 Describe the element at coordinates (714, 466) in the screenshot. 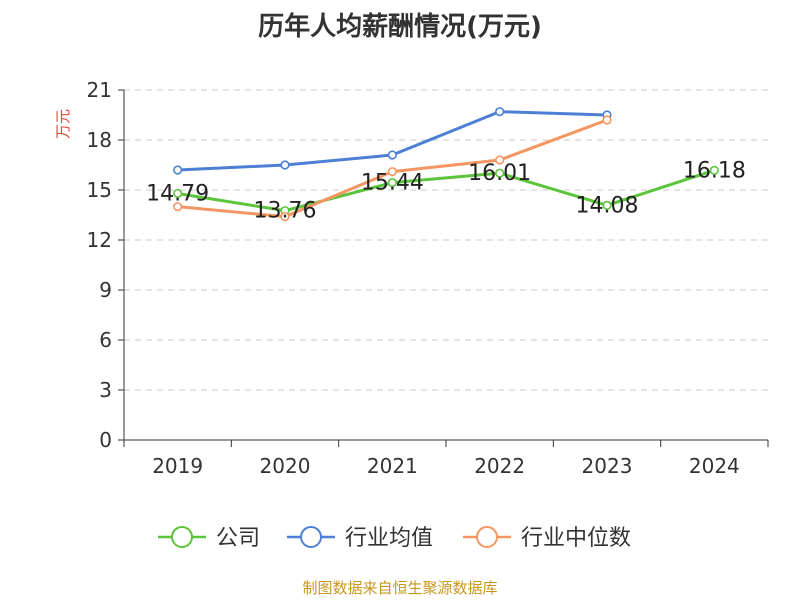

I see `x-tick-label: 2024` at that location.